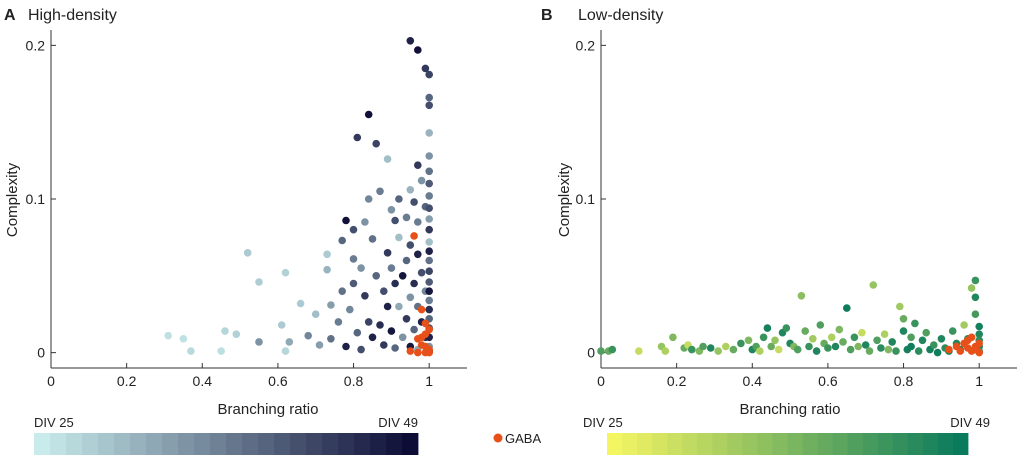 This screenshot has width=1021, height=462. I want to click on y-tick-label: 0.2, so click(36, 45).